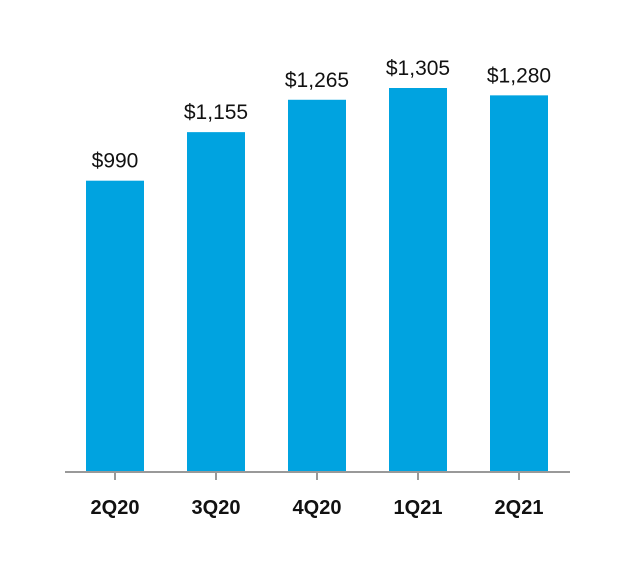 The image size is (634, 584). I want to click on bar-2q20, so click(115, 326).